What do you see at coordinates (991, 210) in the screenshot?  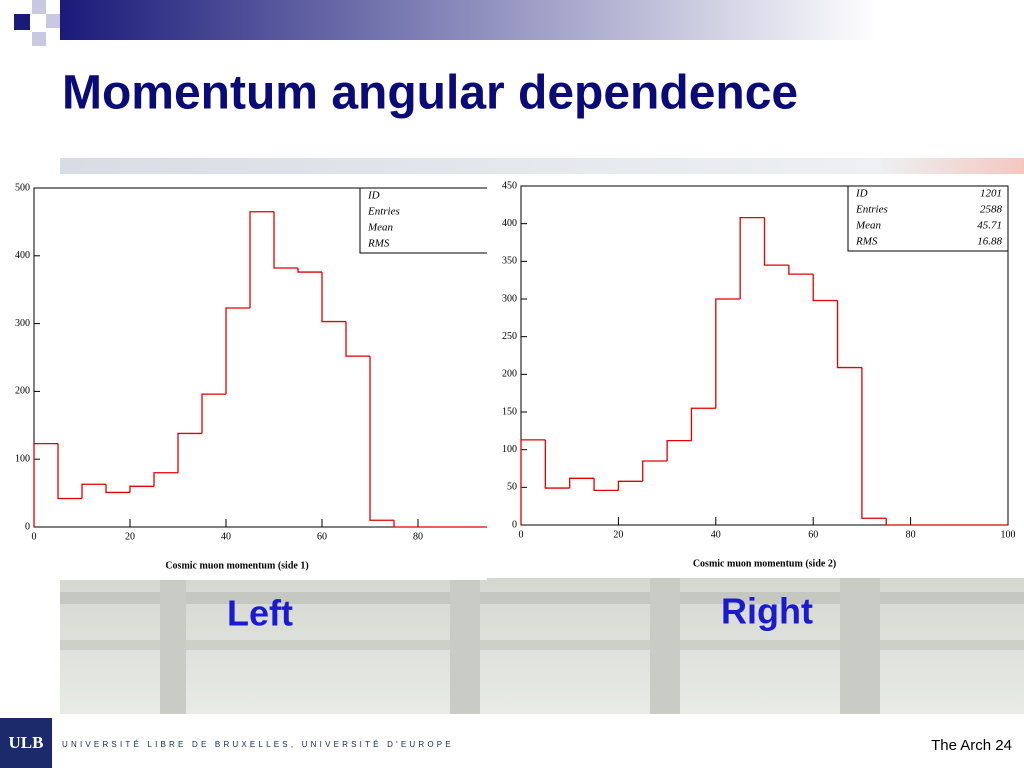 I see `stats-value: 2588` at bounding box center [991, 210].